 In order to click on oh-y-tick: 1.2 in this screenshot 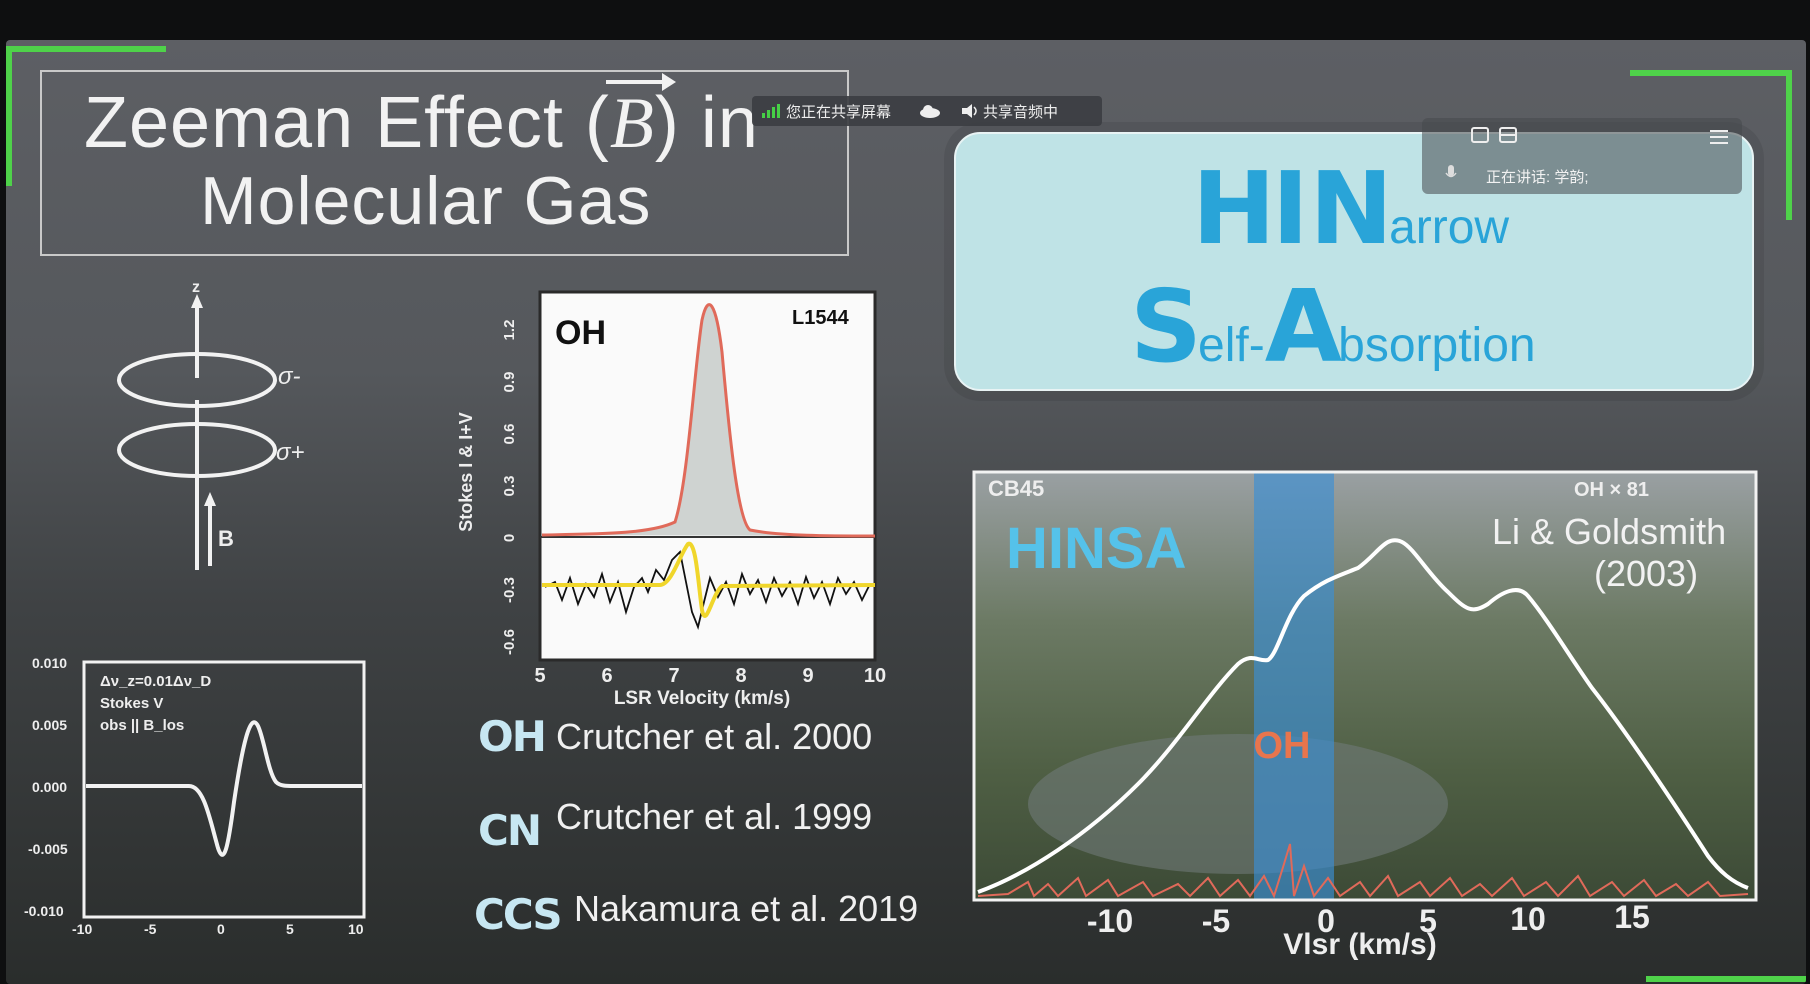, I will do `click(509, 330)`.